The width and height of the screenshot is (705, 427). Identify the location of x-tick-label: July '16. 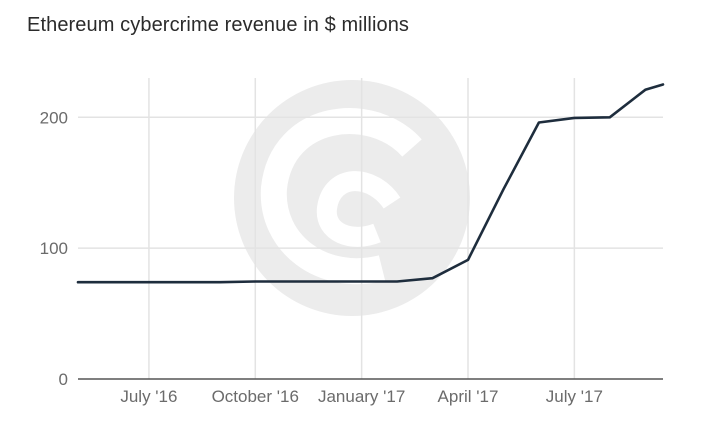
(148, 396).